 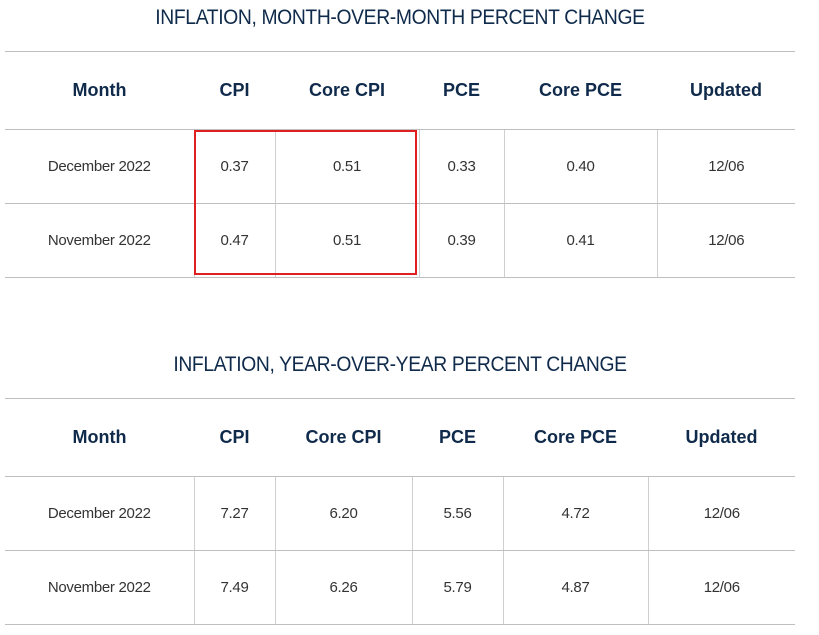 What do you see at coordinates (457, 513) in the screenshot?
I see `cell-pce: 5.56` at bounding box center [457, 513].